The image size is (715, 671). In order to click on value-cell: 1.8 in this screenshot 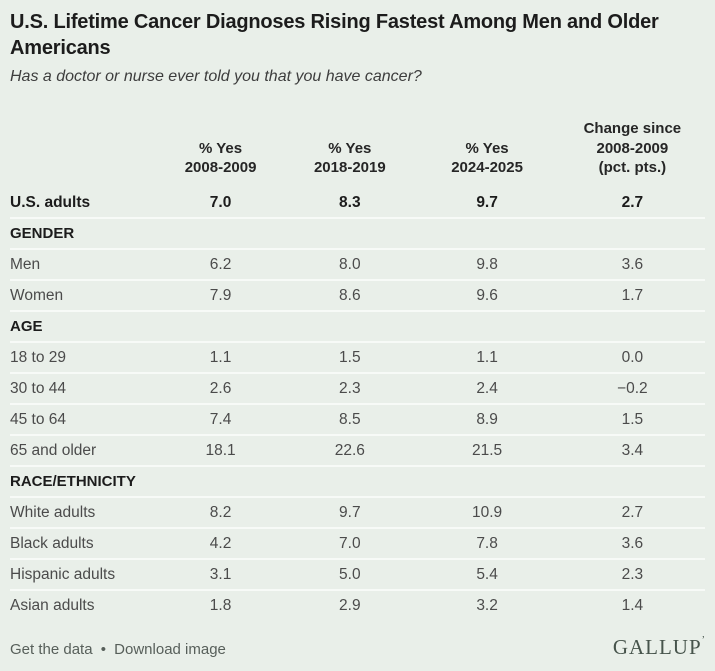, I will do `click(220, 605)`.